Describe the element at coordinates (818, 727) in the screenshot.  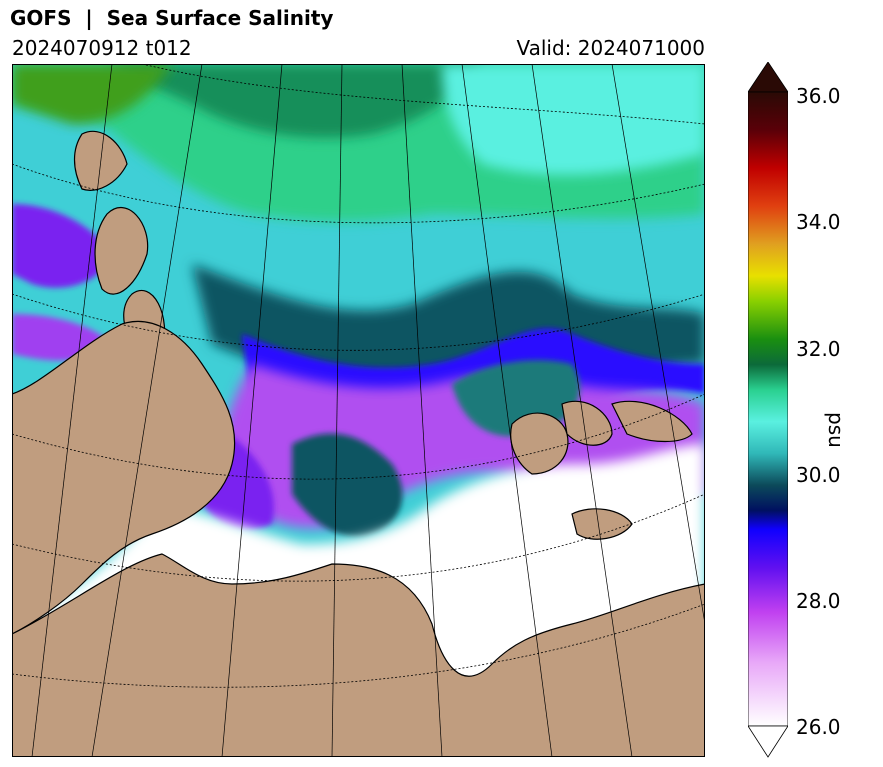
I see `colorbar-tick-label: 26.0` at that location.